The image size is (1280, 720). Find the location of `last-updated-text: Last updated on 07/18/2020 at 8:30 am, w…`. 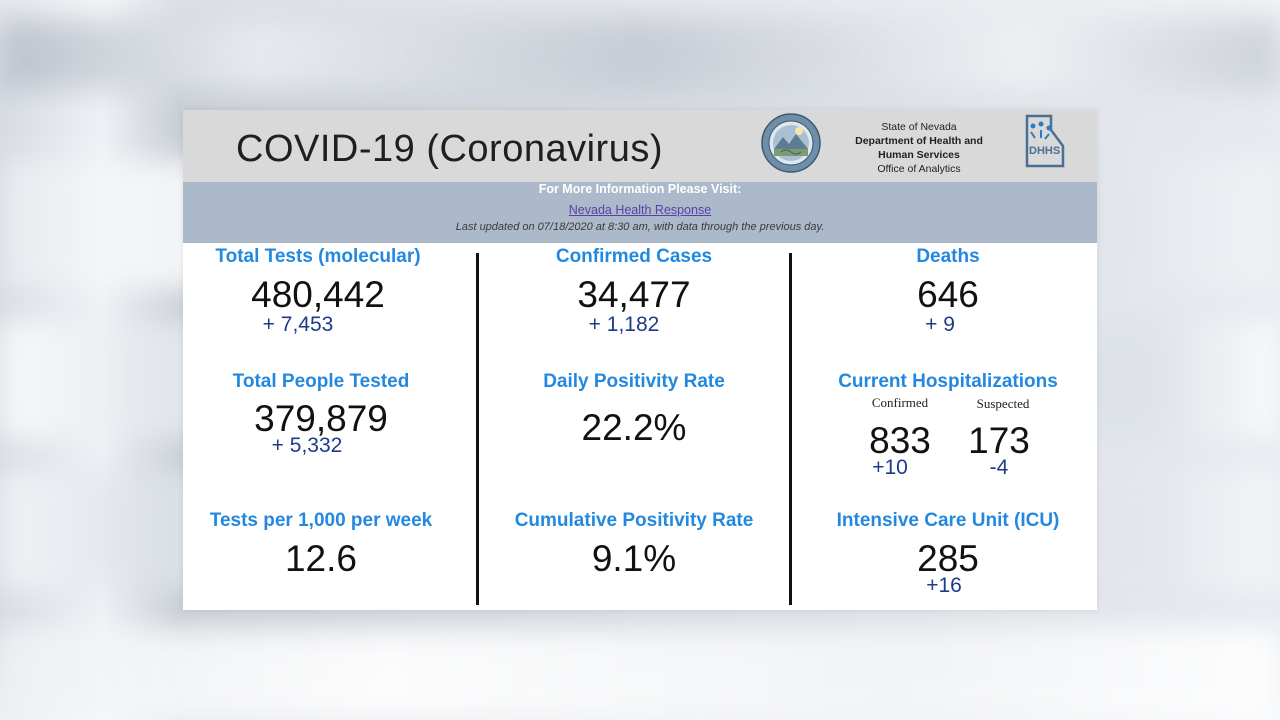

last-updated-text: Last updated on 07/18/2020 at 8:30 am, w… is located at coordinates (640, 227).